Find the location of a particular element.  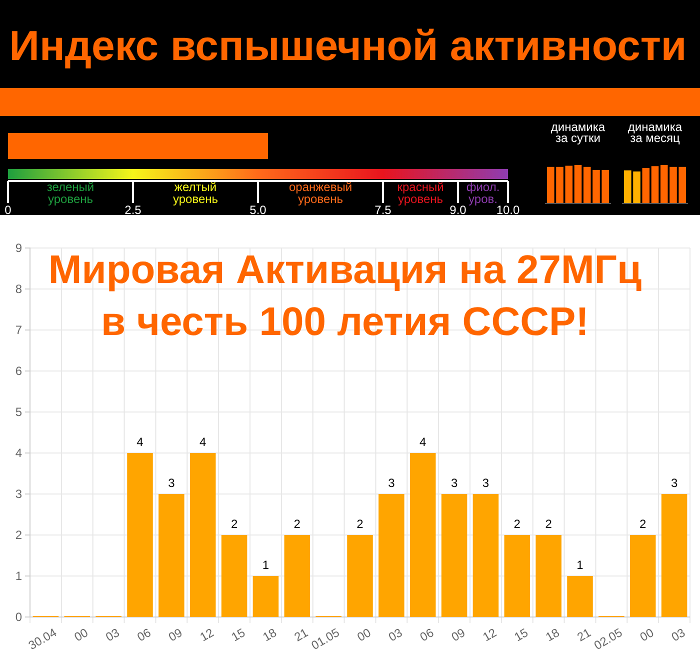

x-tick-label: 7.5 is located at coordinates (383, 210).